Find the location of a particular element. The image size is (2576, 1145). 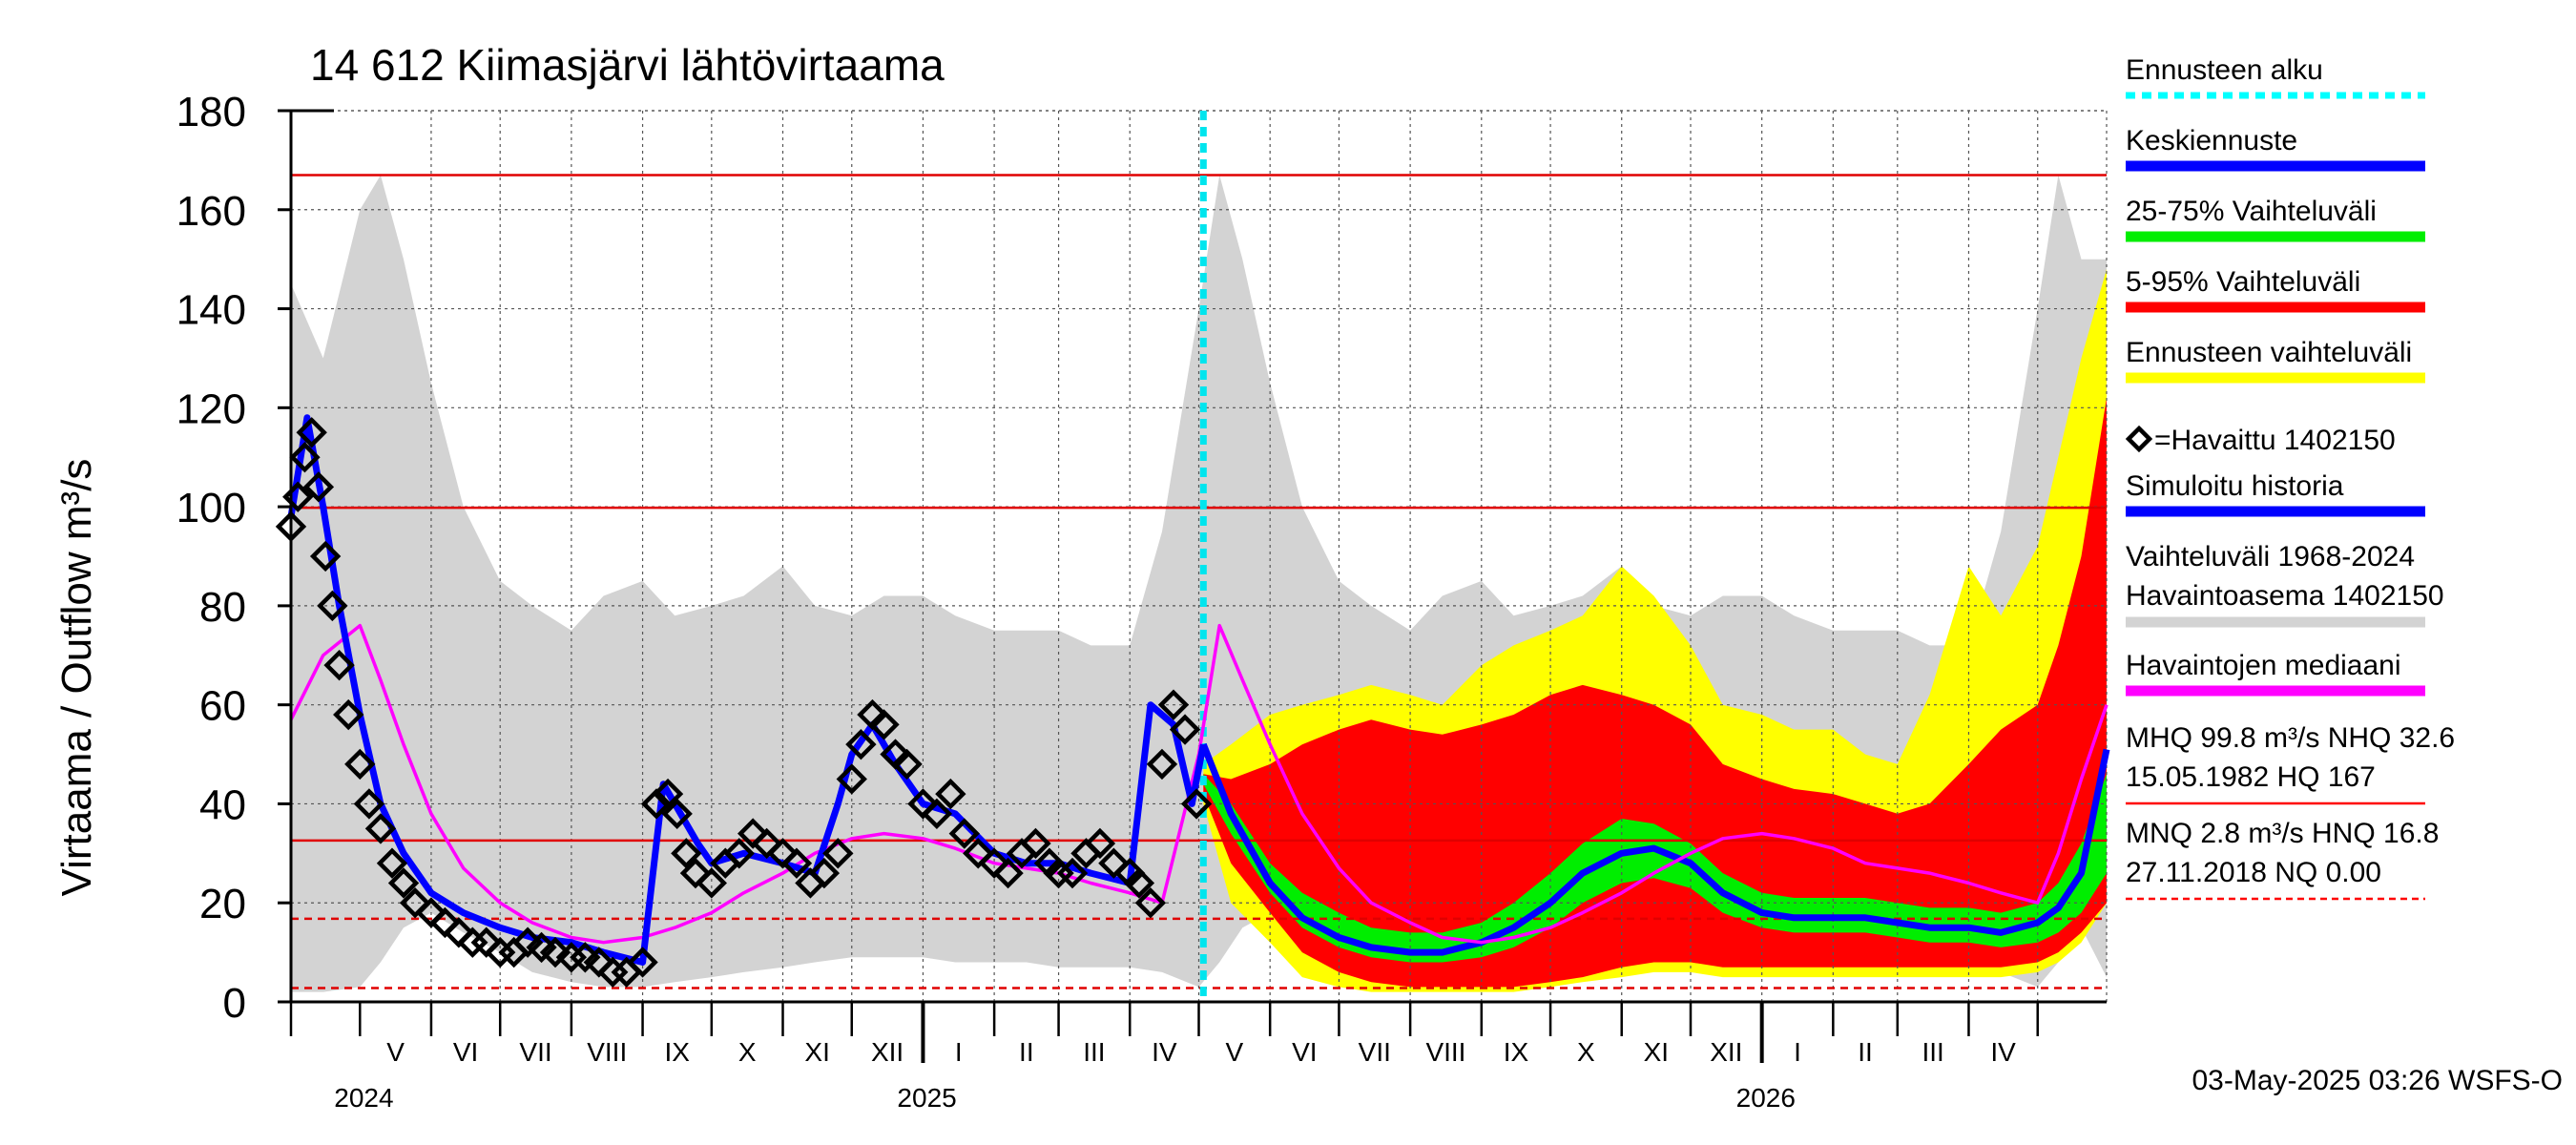

month-label-1: VI is located at coordinates (465, 1052).